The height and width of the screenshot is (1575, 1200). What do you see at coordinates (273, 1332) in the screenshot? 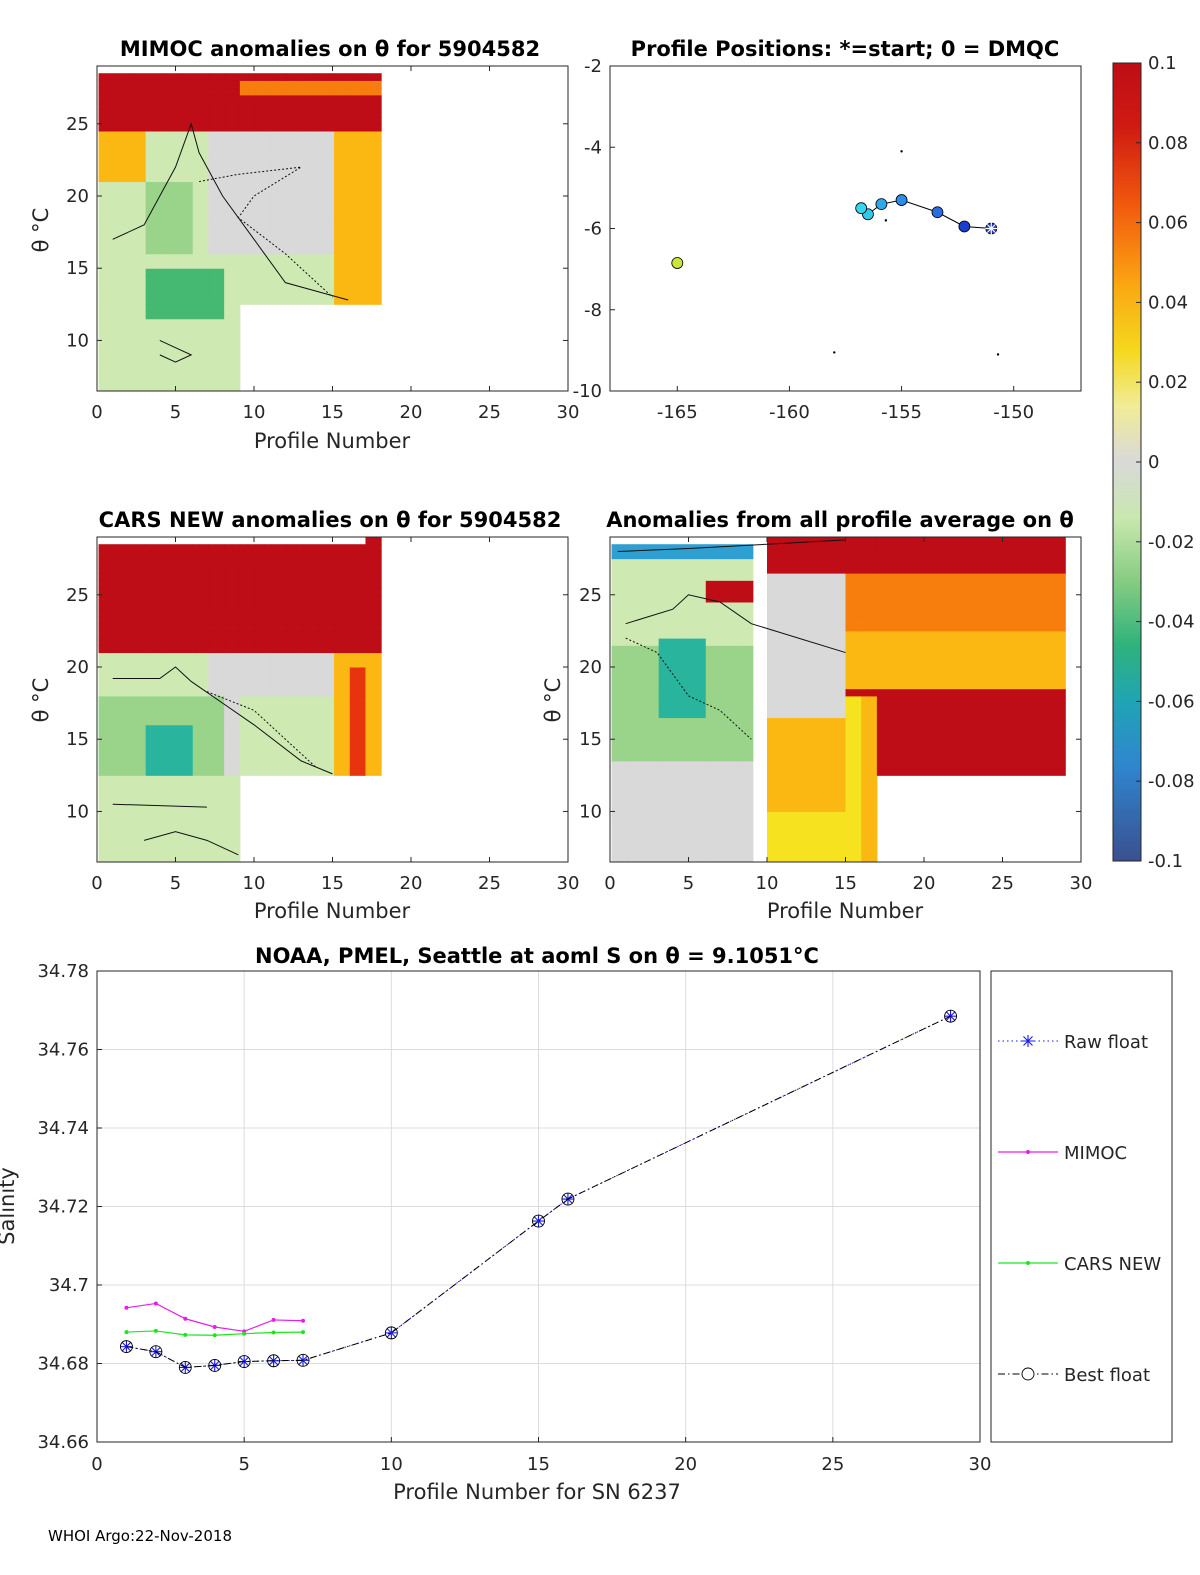
I see `cars-point` at bounding box center [273, 1332].